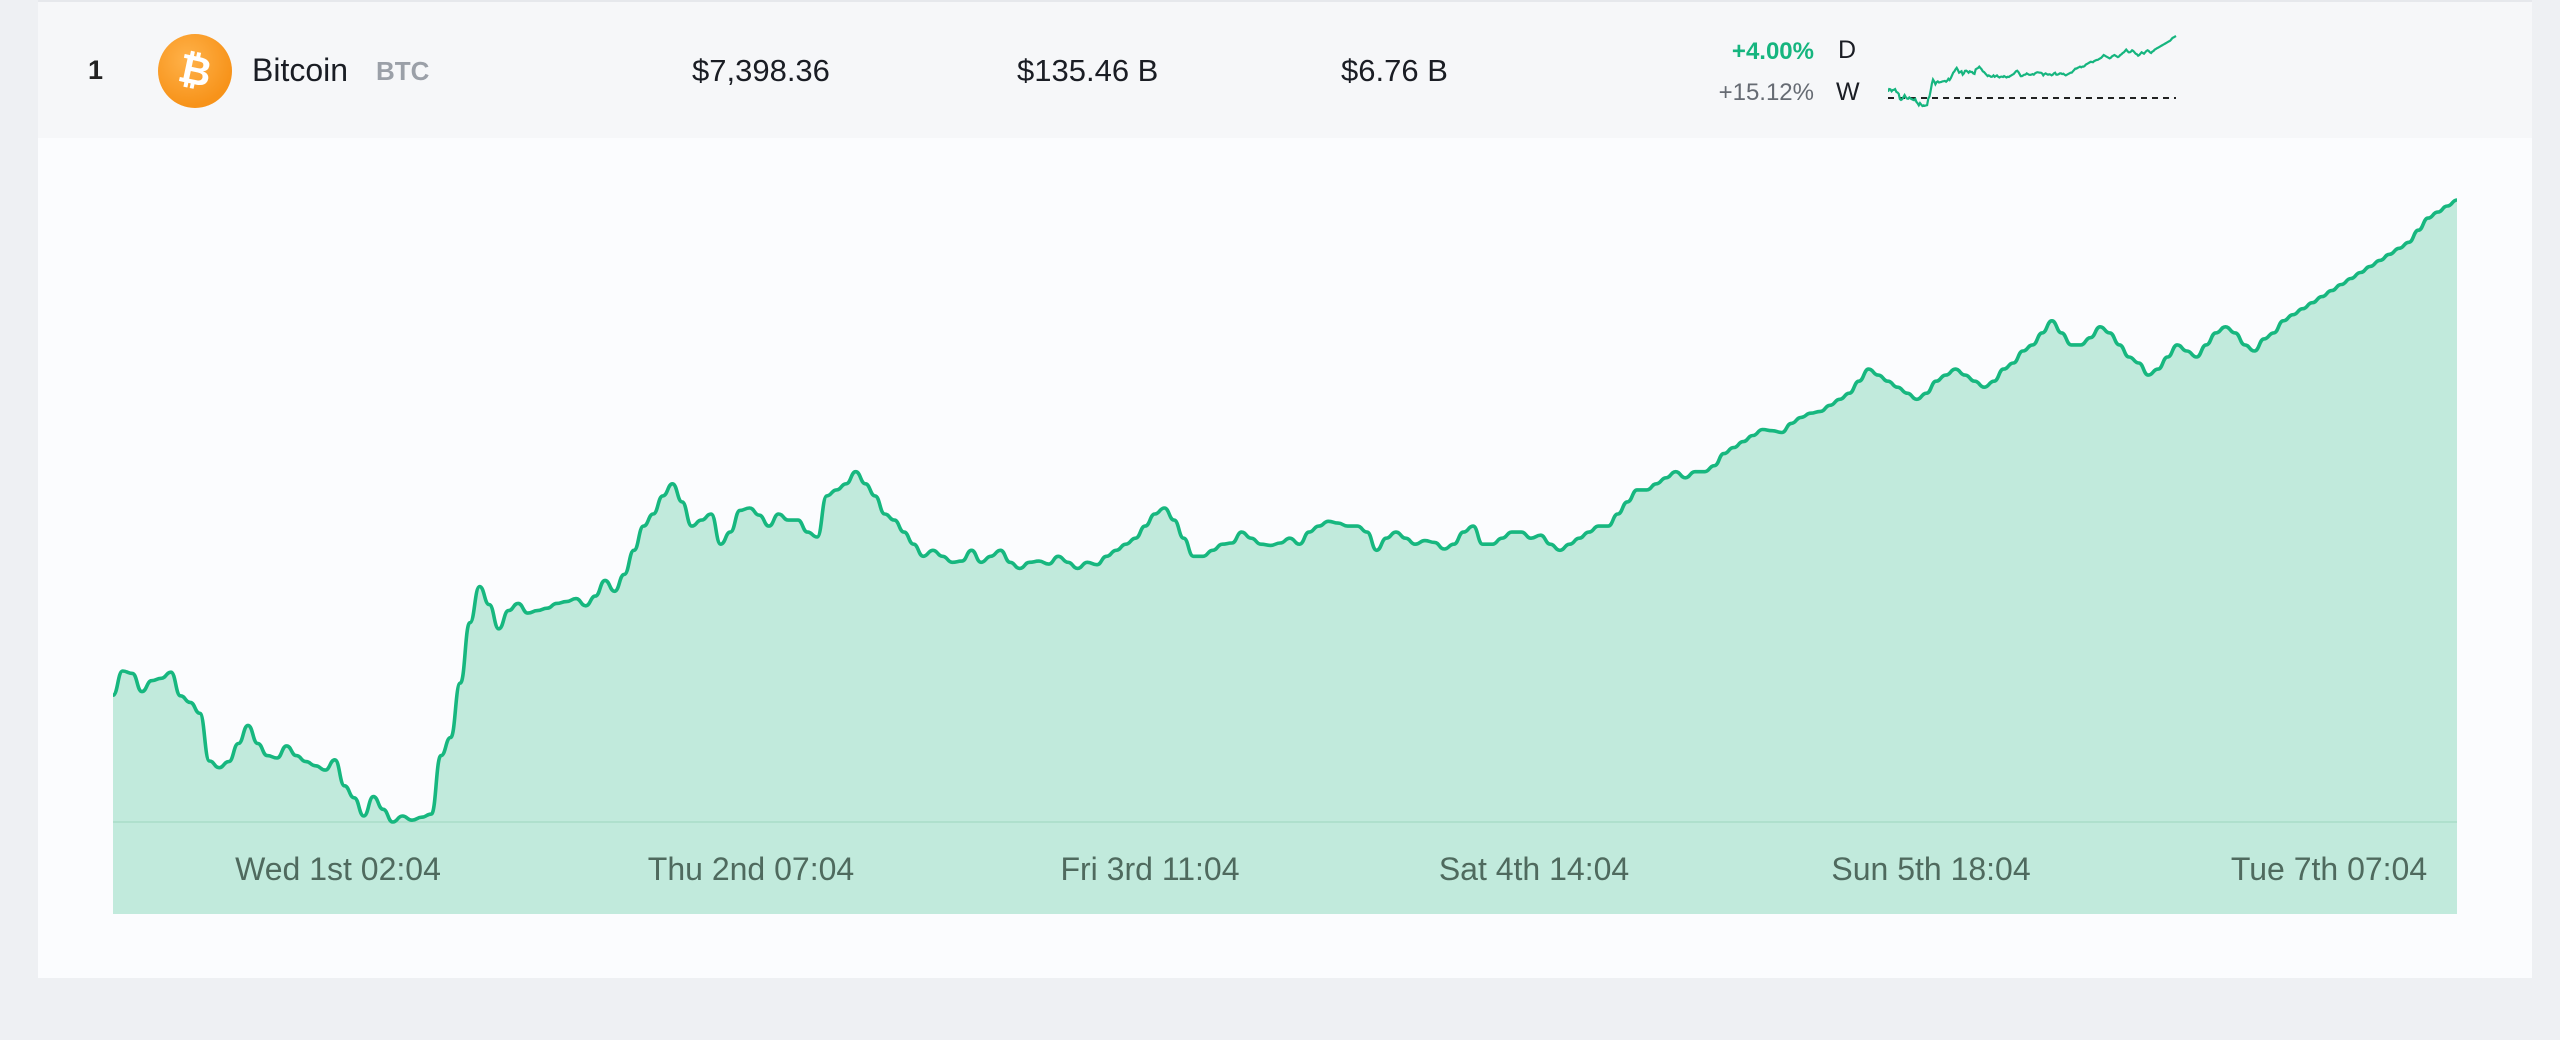 The height and width of the screenshot is (1040, 2560). What do you see at coordinates (1534, 869) in the screenshot?
I see `x-tick-label: Sat 4th 14:04` at bounding box center [1534, 869].